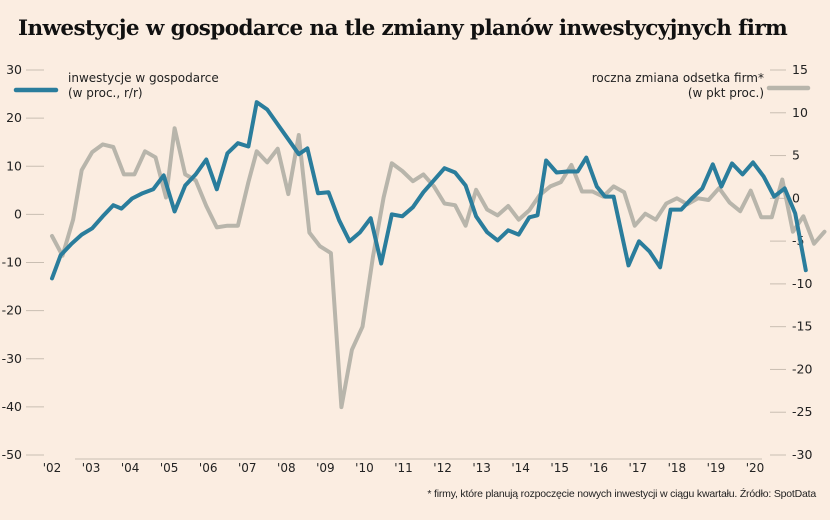 Image resolution: width=830 pixels, height=520 pixels. Describe the element at coordinates (796, 197) in the screenshot. I see `right-tick-label: 0` at that location.